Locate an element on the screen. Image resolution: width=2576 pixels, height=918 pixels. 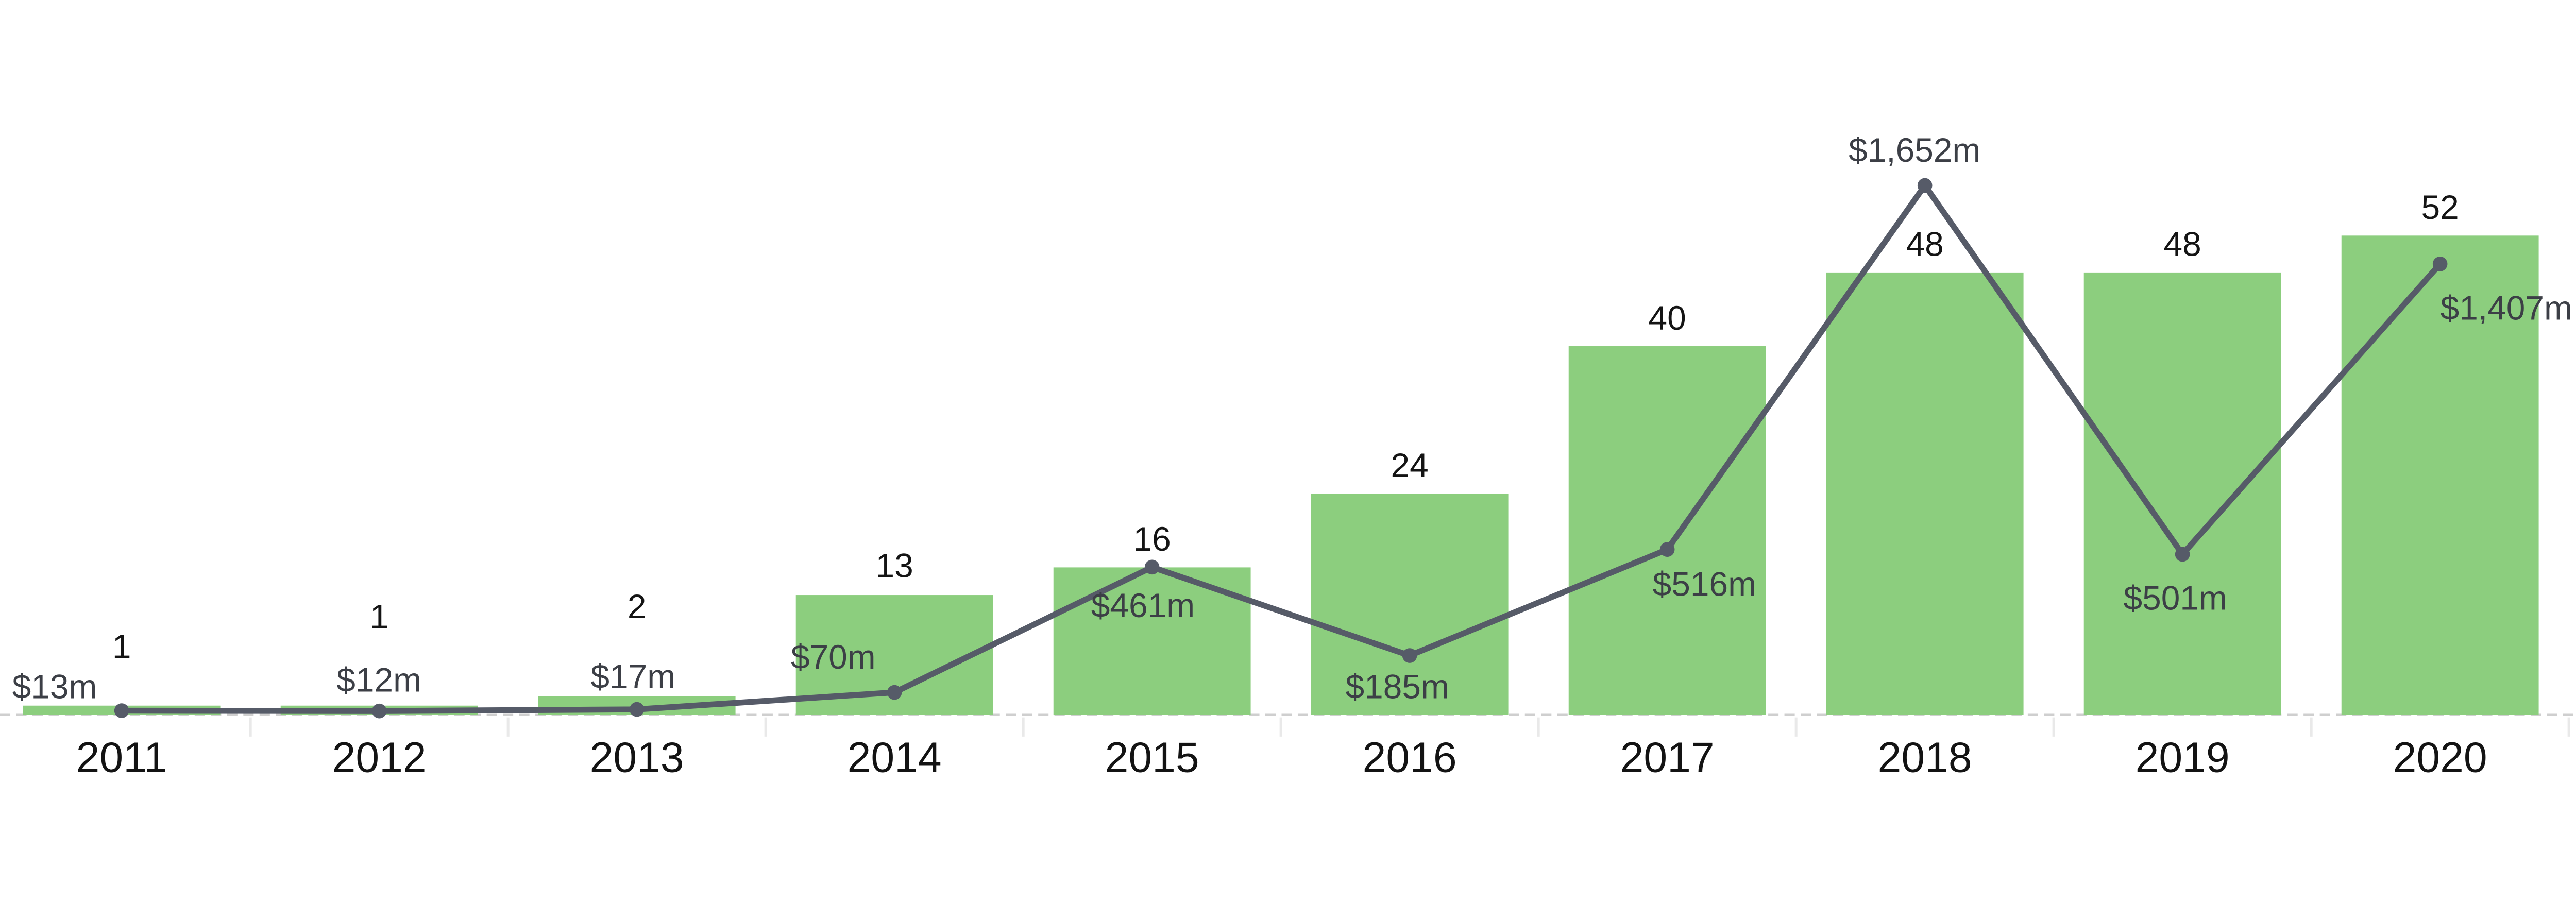
bar-value-label-2018: 48 is located at coordinates (1925, 244).